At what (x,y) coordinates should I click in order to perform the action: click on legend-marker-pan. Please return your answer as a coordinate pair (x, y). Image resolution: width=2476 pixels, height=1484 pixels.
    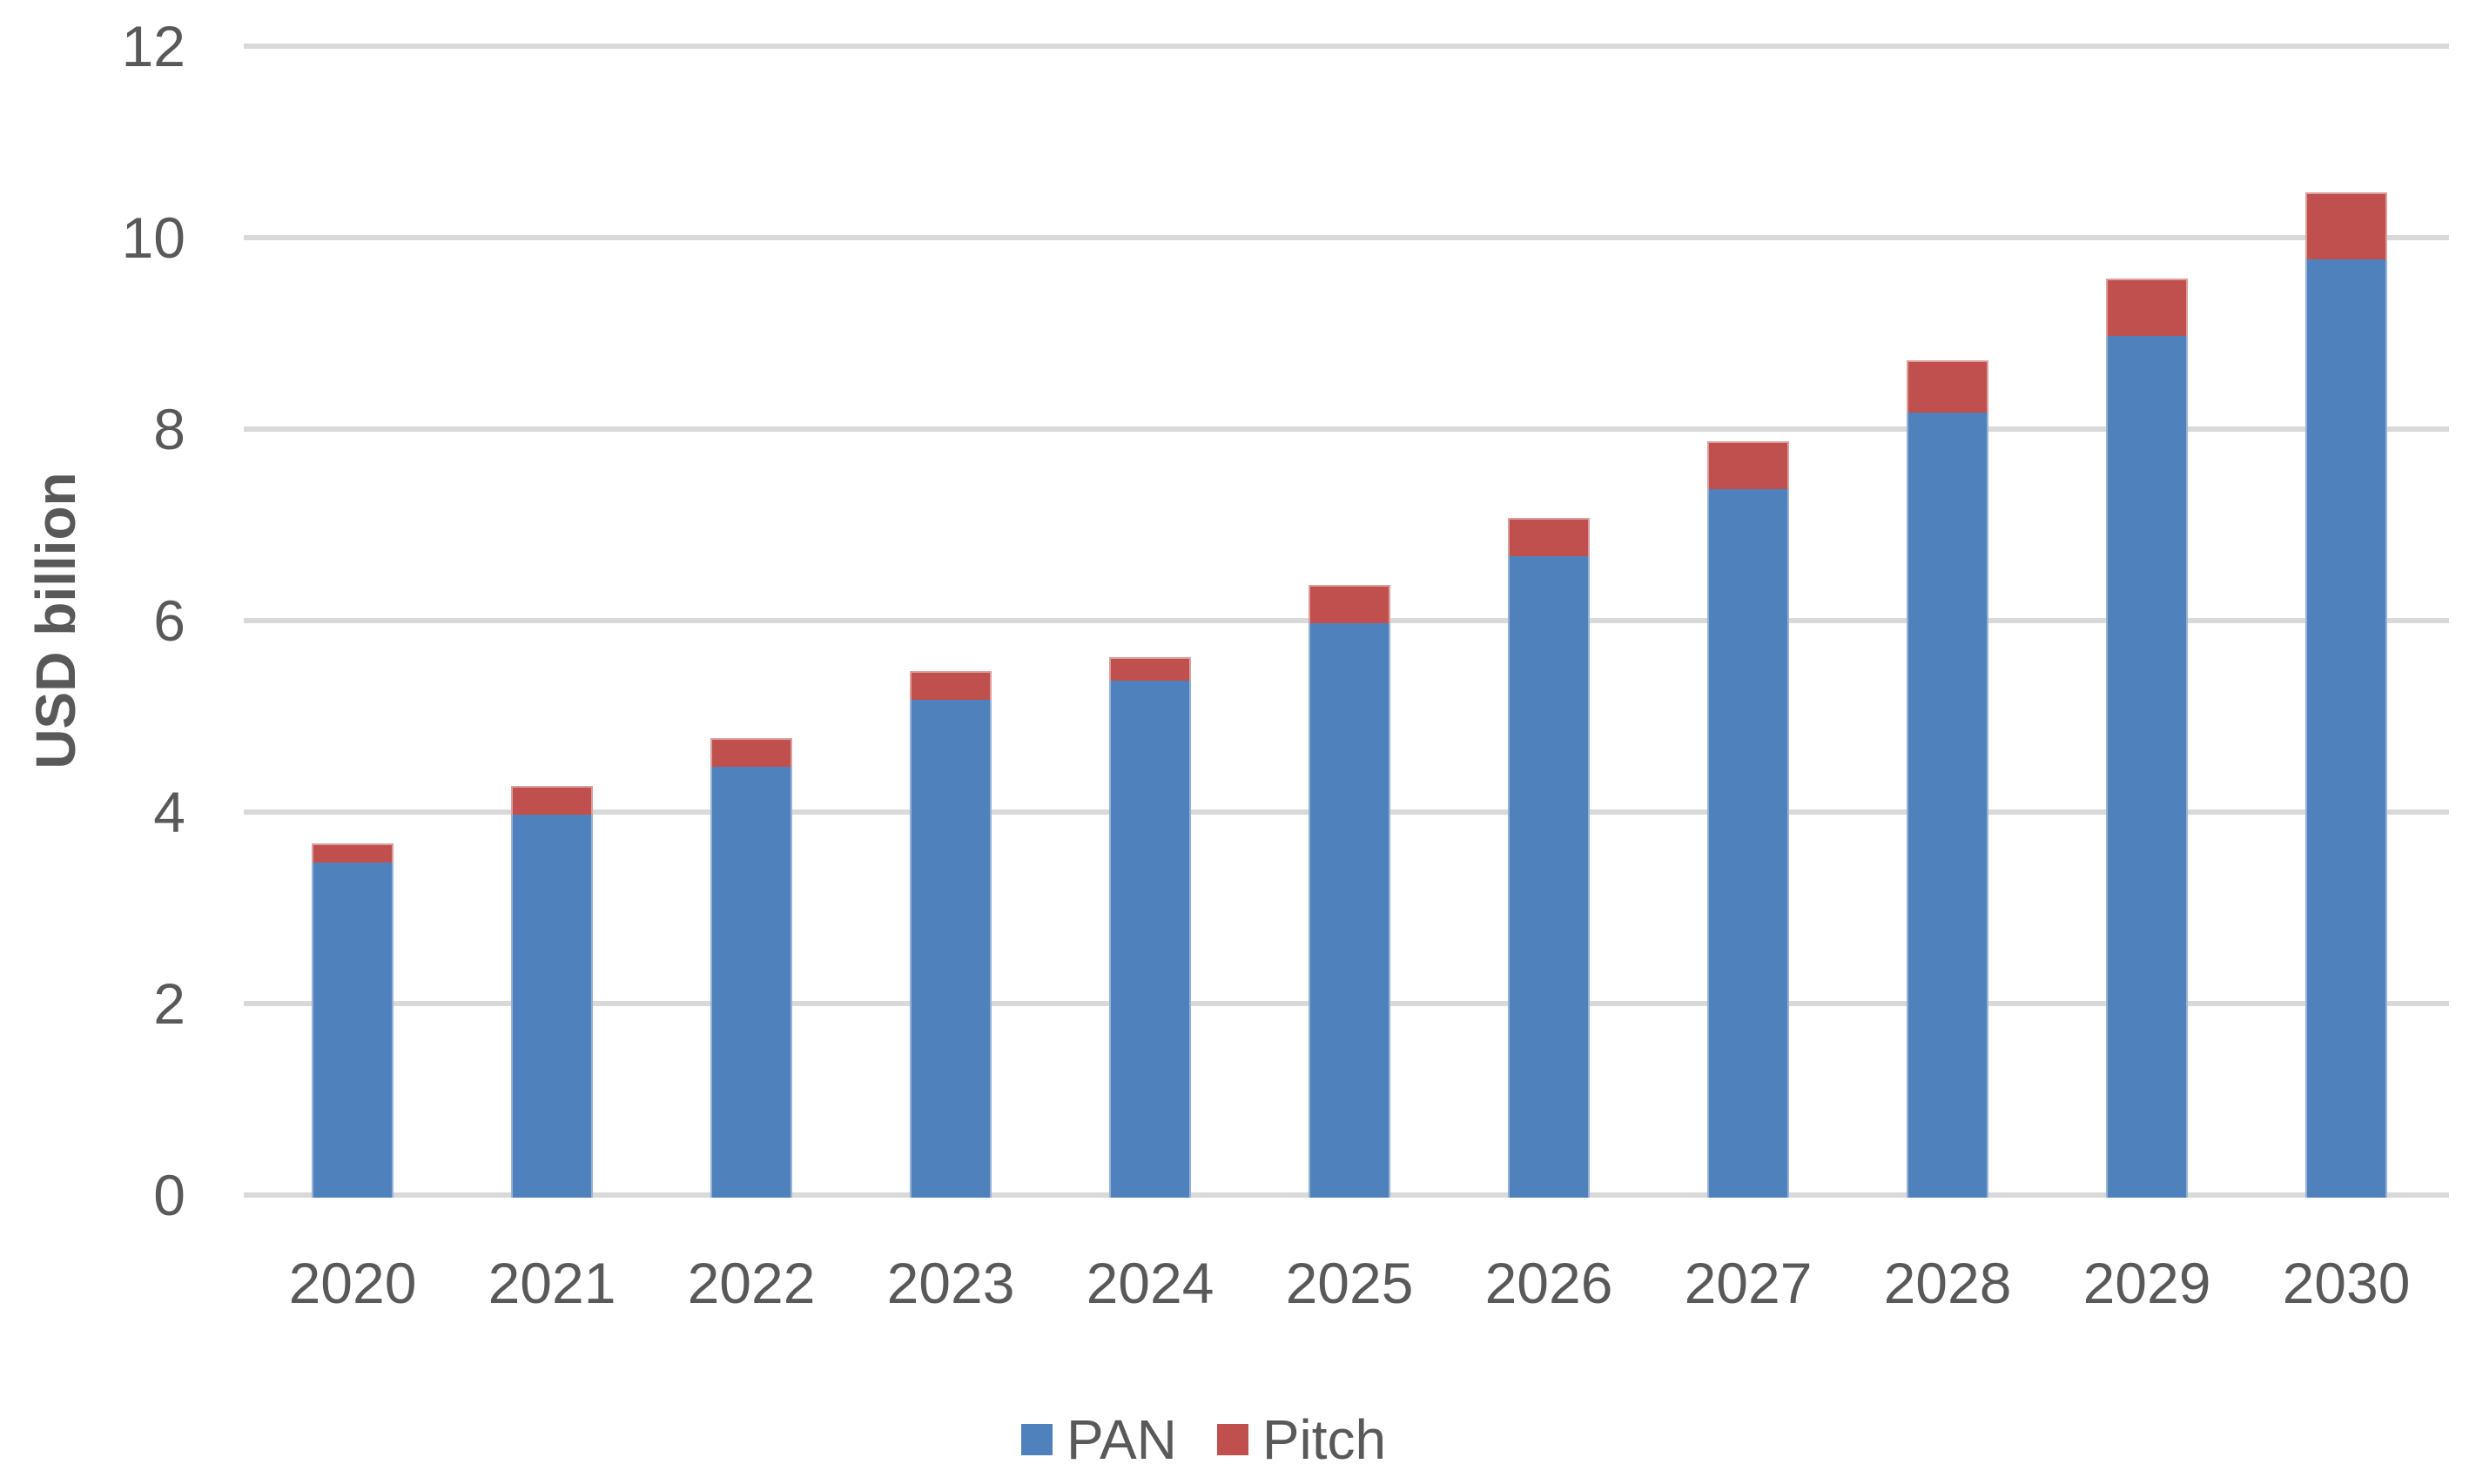
    Looking at the image, I should click on (1037, 1439).